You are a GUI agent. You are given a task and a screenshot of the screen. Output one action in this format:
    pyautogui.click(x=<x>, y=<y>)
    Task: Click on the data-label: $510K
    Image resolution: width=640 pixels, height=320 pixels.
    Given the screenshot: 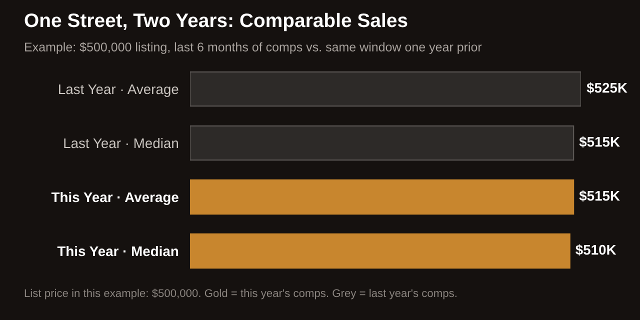 What is the action you would take?
    pyautogui.click(x=596, y=250)
    